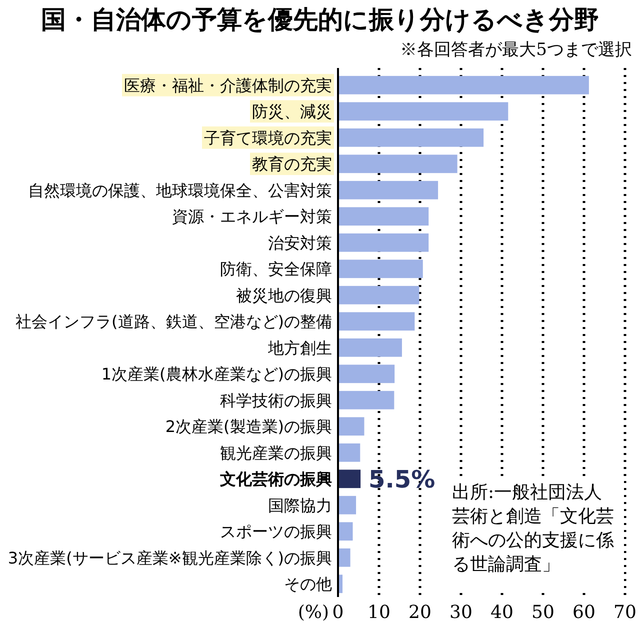  I want to click on y-tick-label: 観光産業の振興, so click(276, 452).